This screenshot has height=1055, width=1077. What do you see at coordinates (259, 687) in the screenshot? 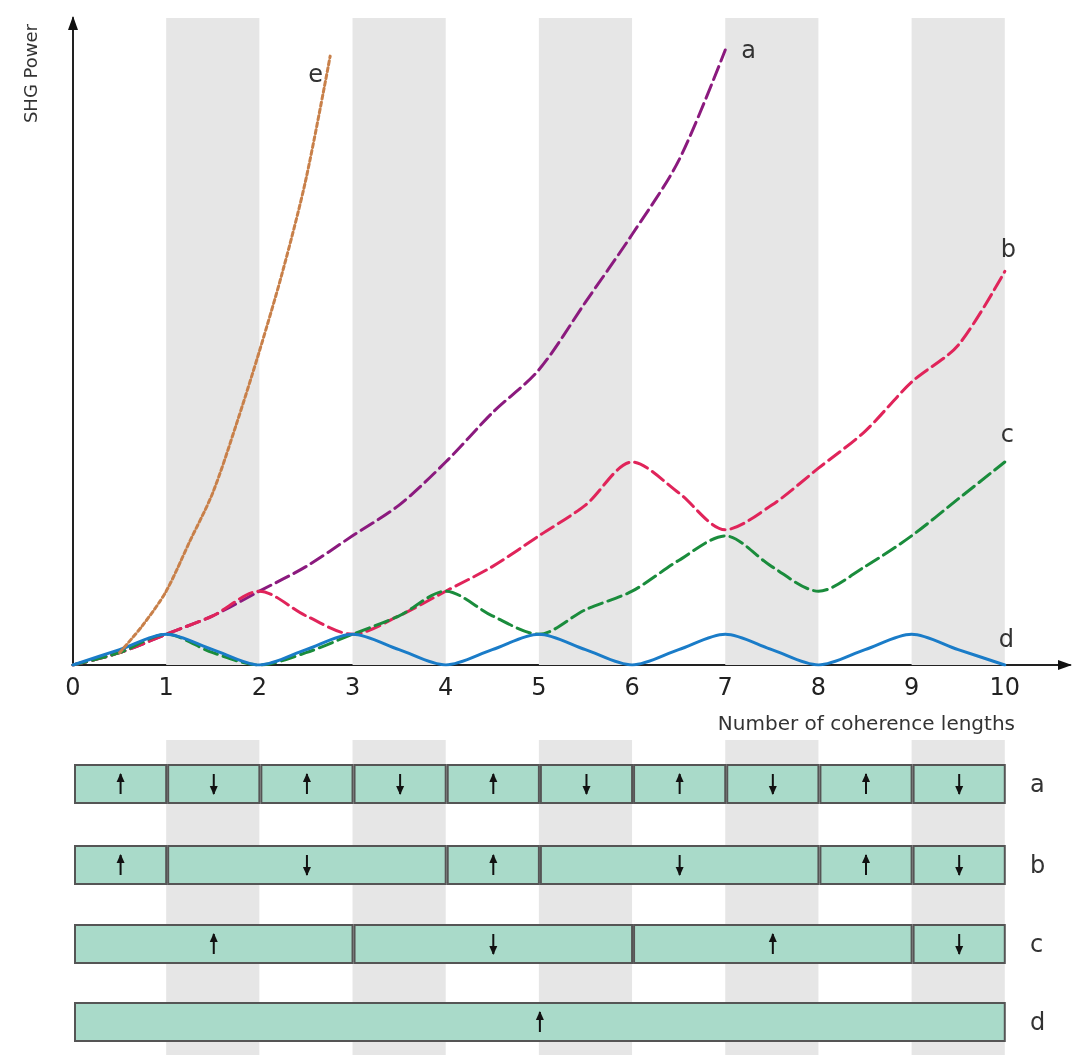
I see `x-tick-label: 2` at bounding box center [259, 687].